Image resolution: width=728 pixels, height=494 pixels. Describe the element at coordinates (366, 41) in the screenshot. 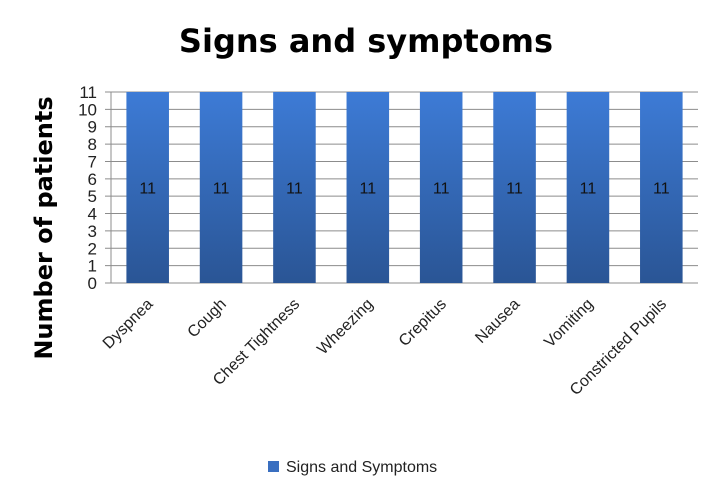

I see `chart-title: Signs and symptoms` at that location.